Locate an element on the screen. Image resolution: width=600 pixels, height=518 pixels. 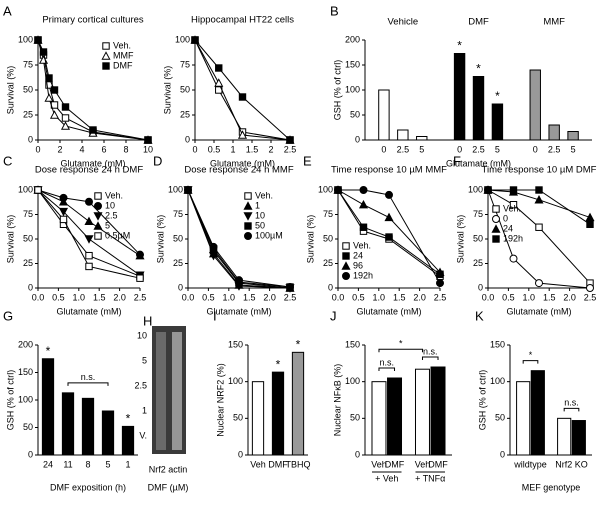
panel-letter: J is located at coordinates (333, 315).